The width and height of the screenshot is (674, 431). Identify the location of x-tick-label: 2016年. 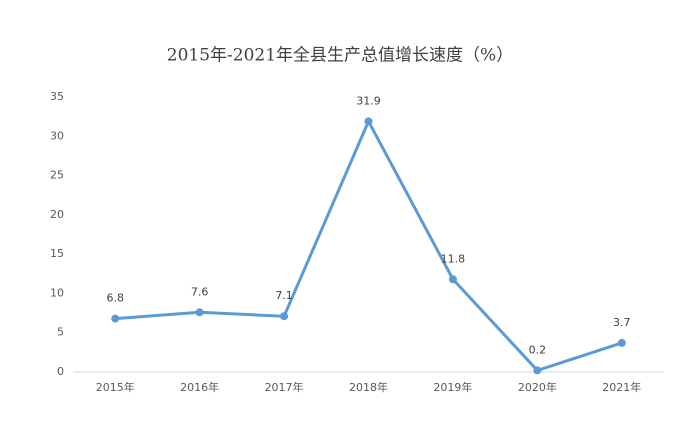
(199, 387).